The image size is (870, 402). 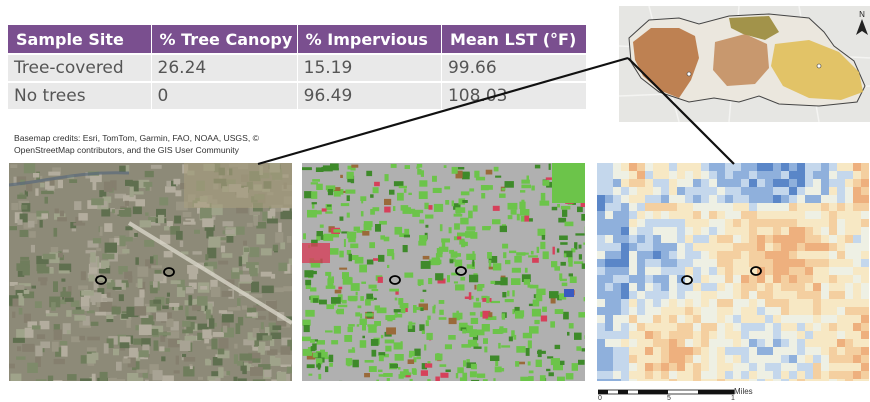 I want to click on north-arrow: N, so click(x=862, y=23).